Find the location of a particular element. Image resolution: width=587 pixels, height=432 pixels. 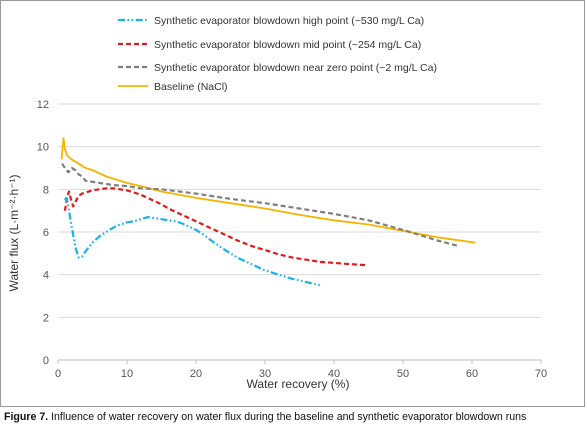

legend-label-4: Baseline (NaCl) is located at coordinates (191, 87).